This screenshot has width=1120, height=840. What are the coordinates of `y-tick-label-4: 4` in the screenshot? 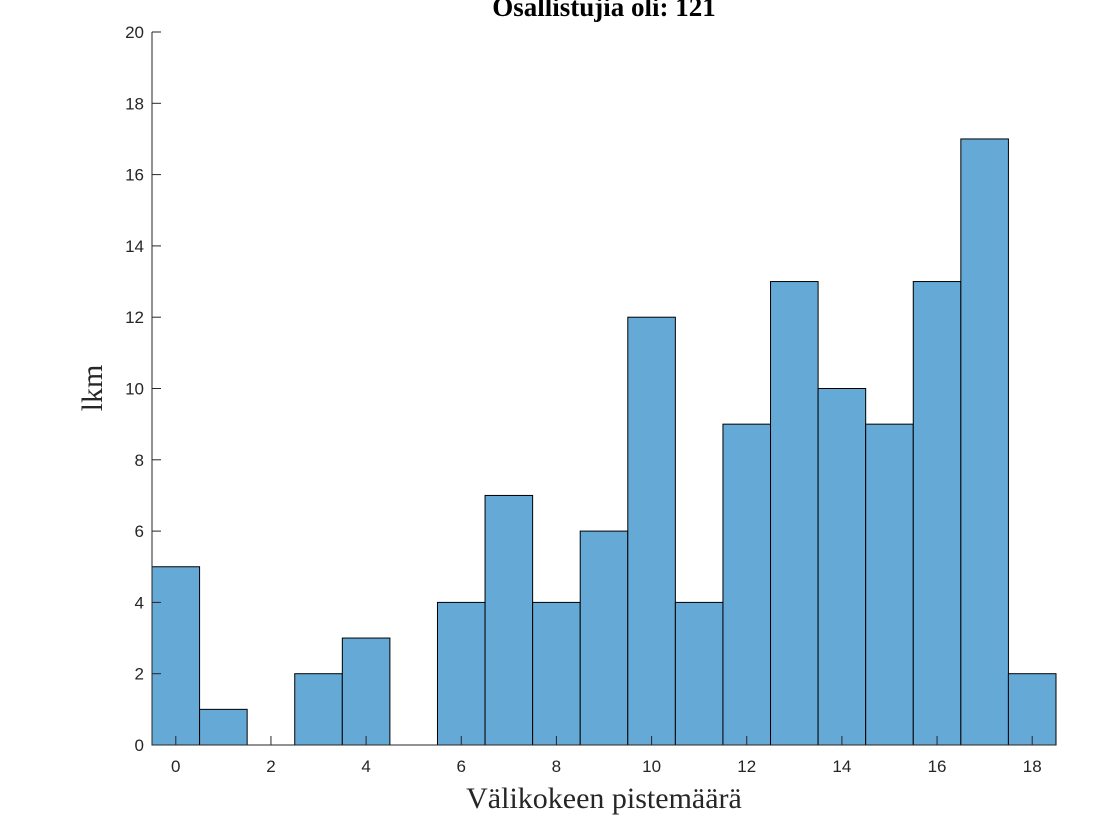 It's located at (139, 602).